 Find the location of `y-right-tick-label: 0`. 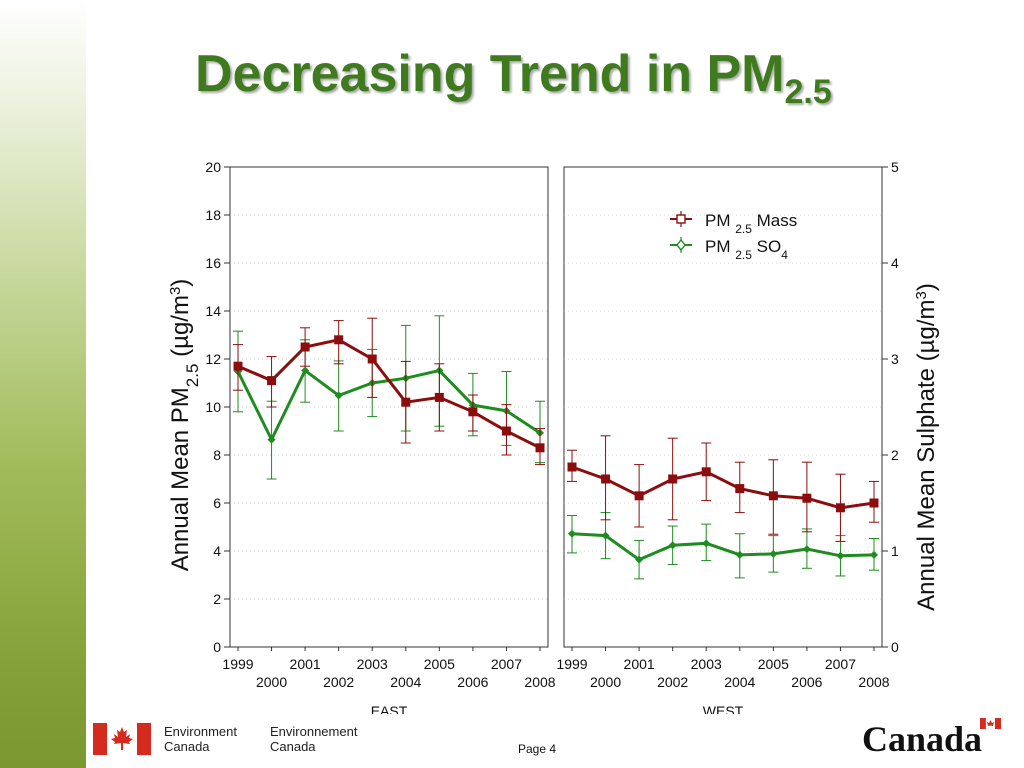

y-right-tick-label: 0 is located at coordinates (895, 647).